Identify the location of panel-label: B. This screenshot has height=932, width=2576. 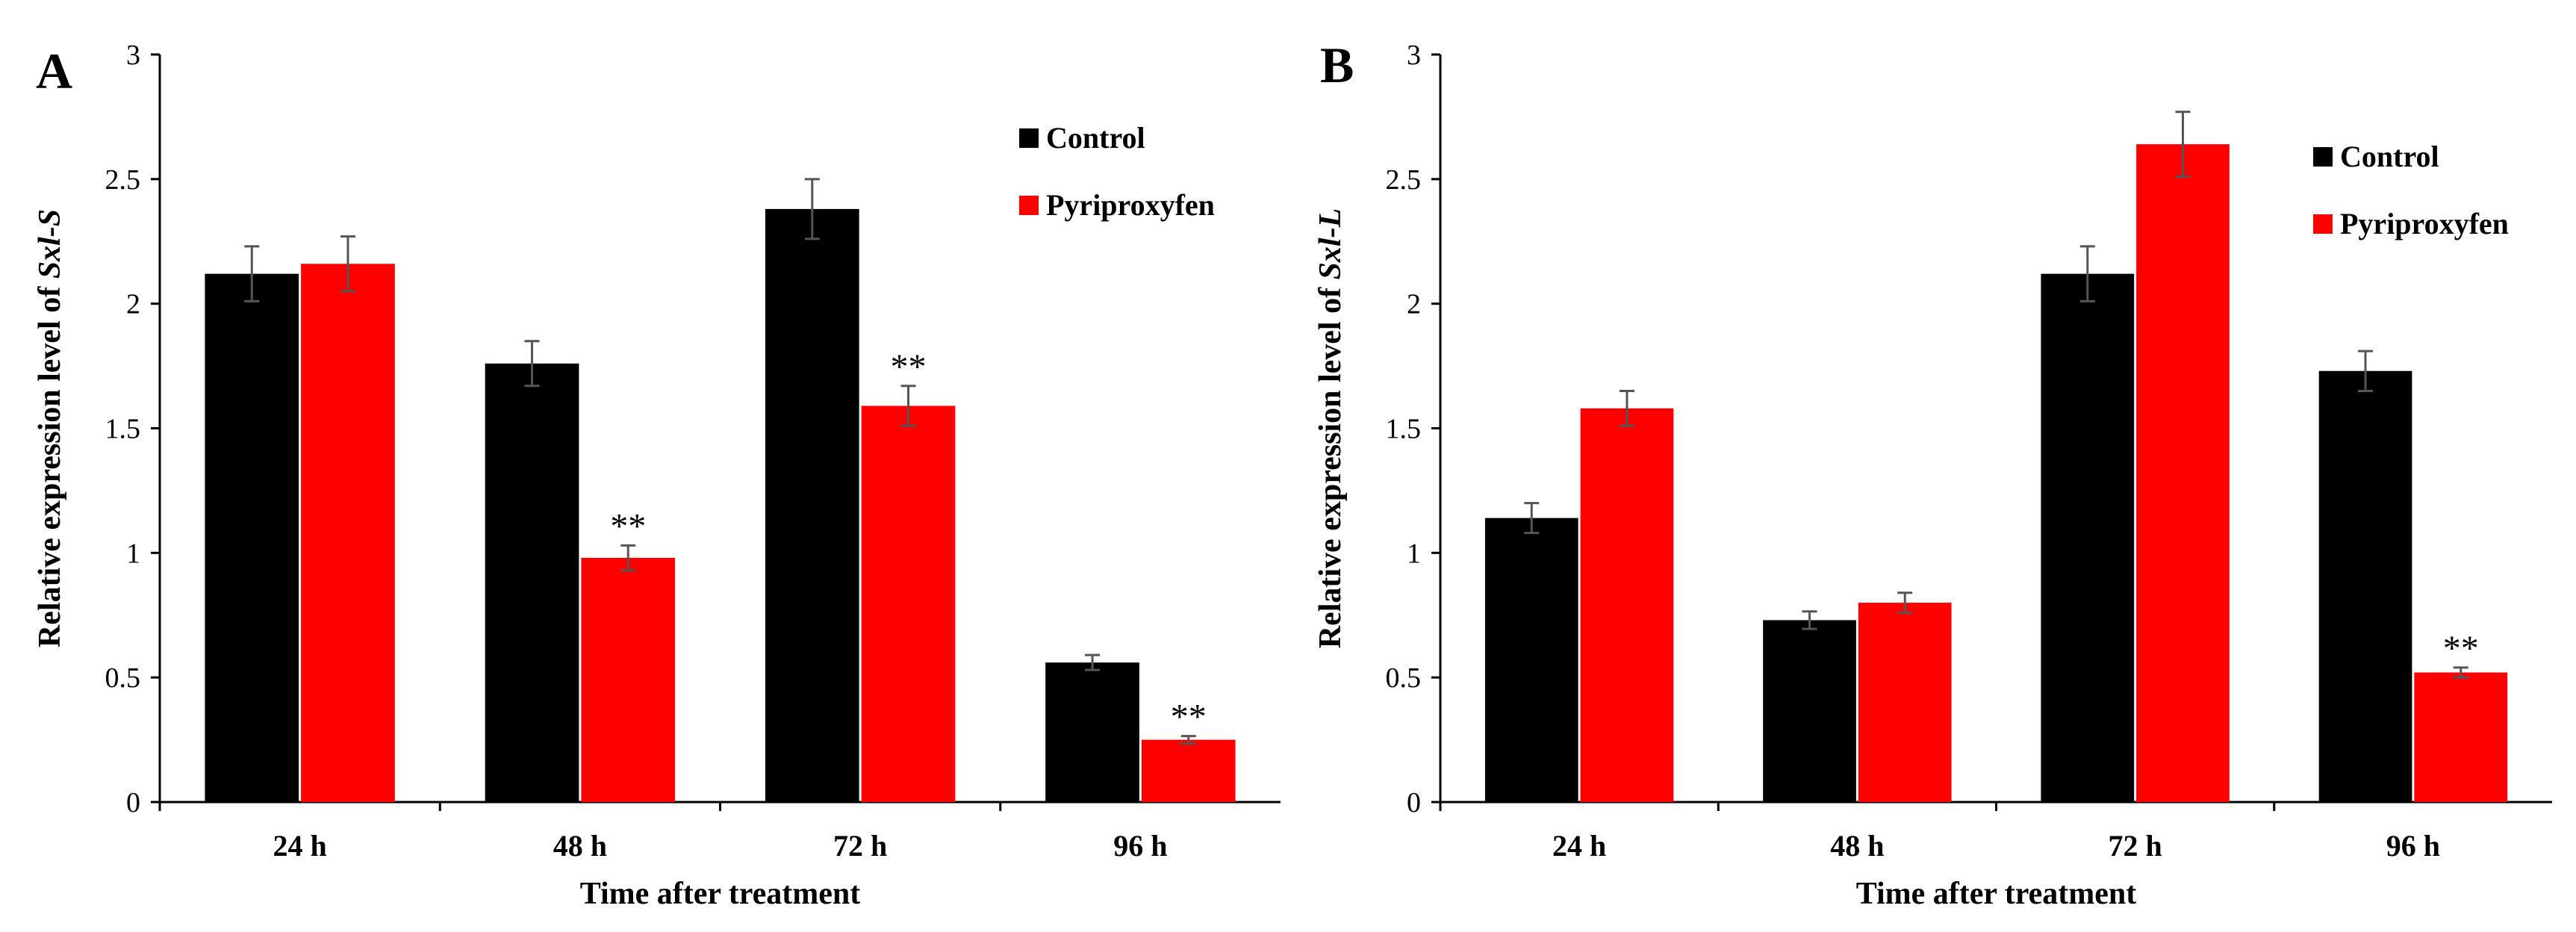
(1337, 65).